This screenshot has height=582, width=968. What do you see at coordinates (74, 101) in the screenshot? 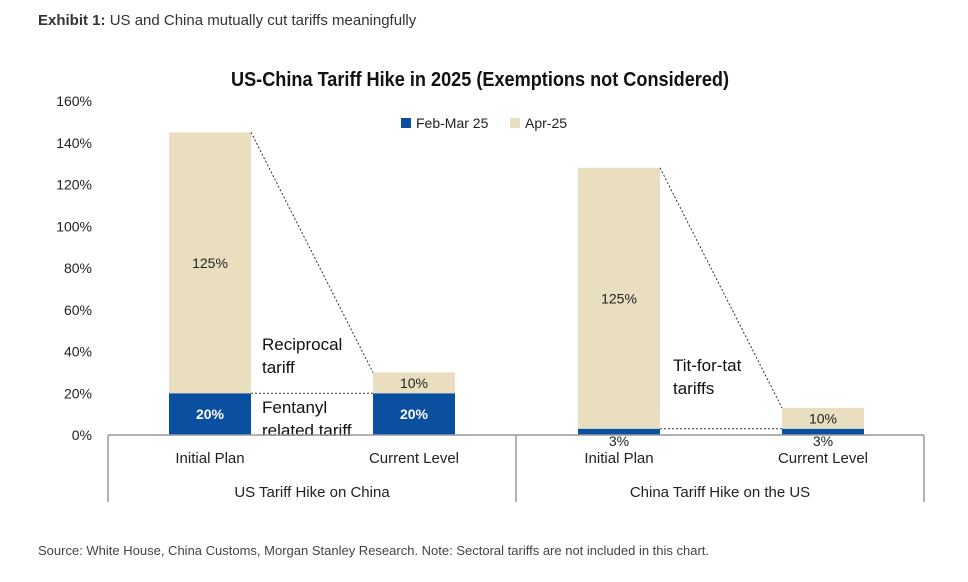
I see `y-tick-label: 160%` at bounding box center [74, 101].